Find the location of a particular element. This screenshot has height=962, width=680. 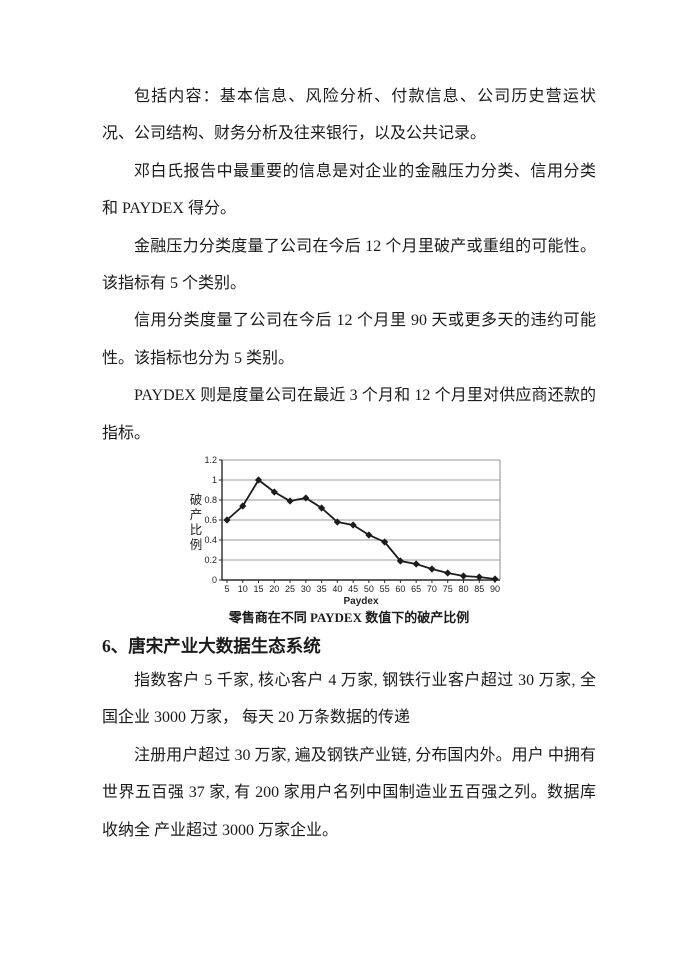

x-tick-label: 75 is located at coordinates (448, 589).